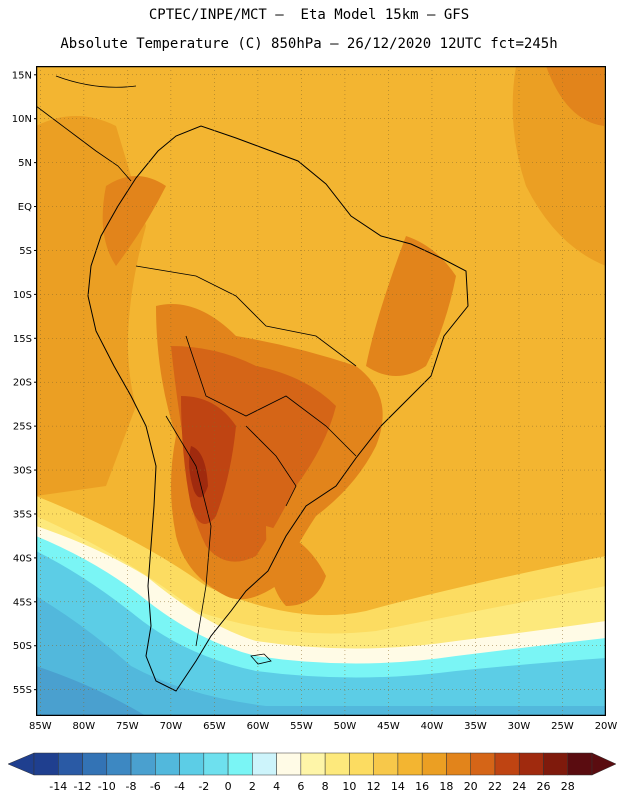 The width and height of the screenshot is (618, 800). What do you see at coordinates (309, 15) in the screenshot?
I see `title-line-1: CPTEC/INPE/MCT – Eta Model 15km – GFS` at bounding box center [309, 15].